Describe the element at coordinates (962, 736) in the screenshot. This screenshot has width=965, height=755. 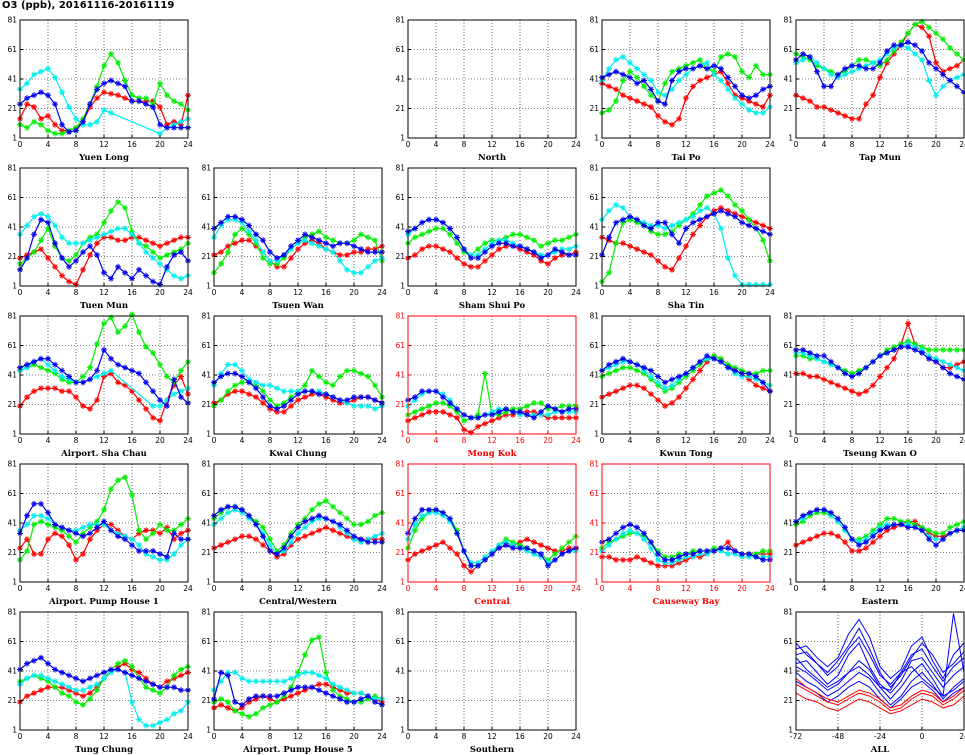
I see `x-tick-label: 24` at that location.